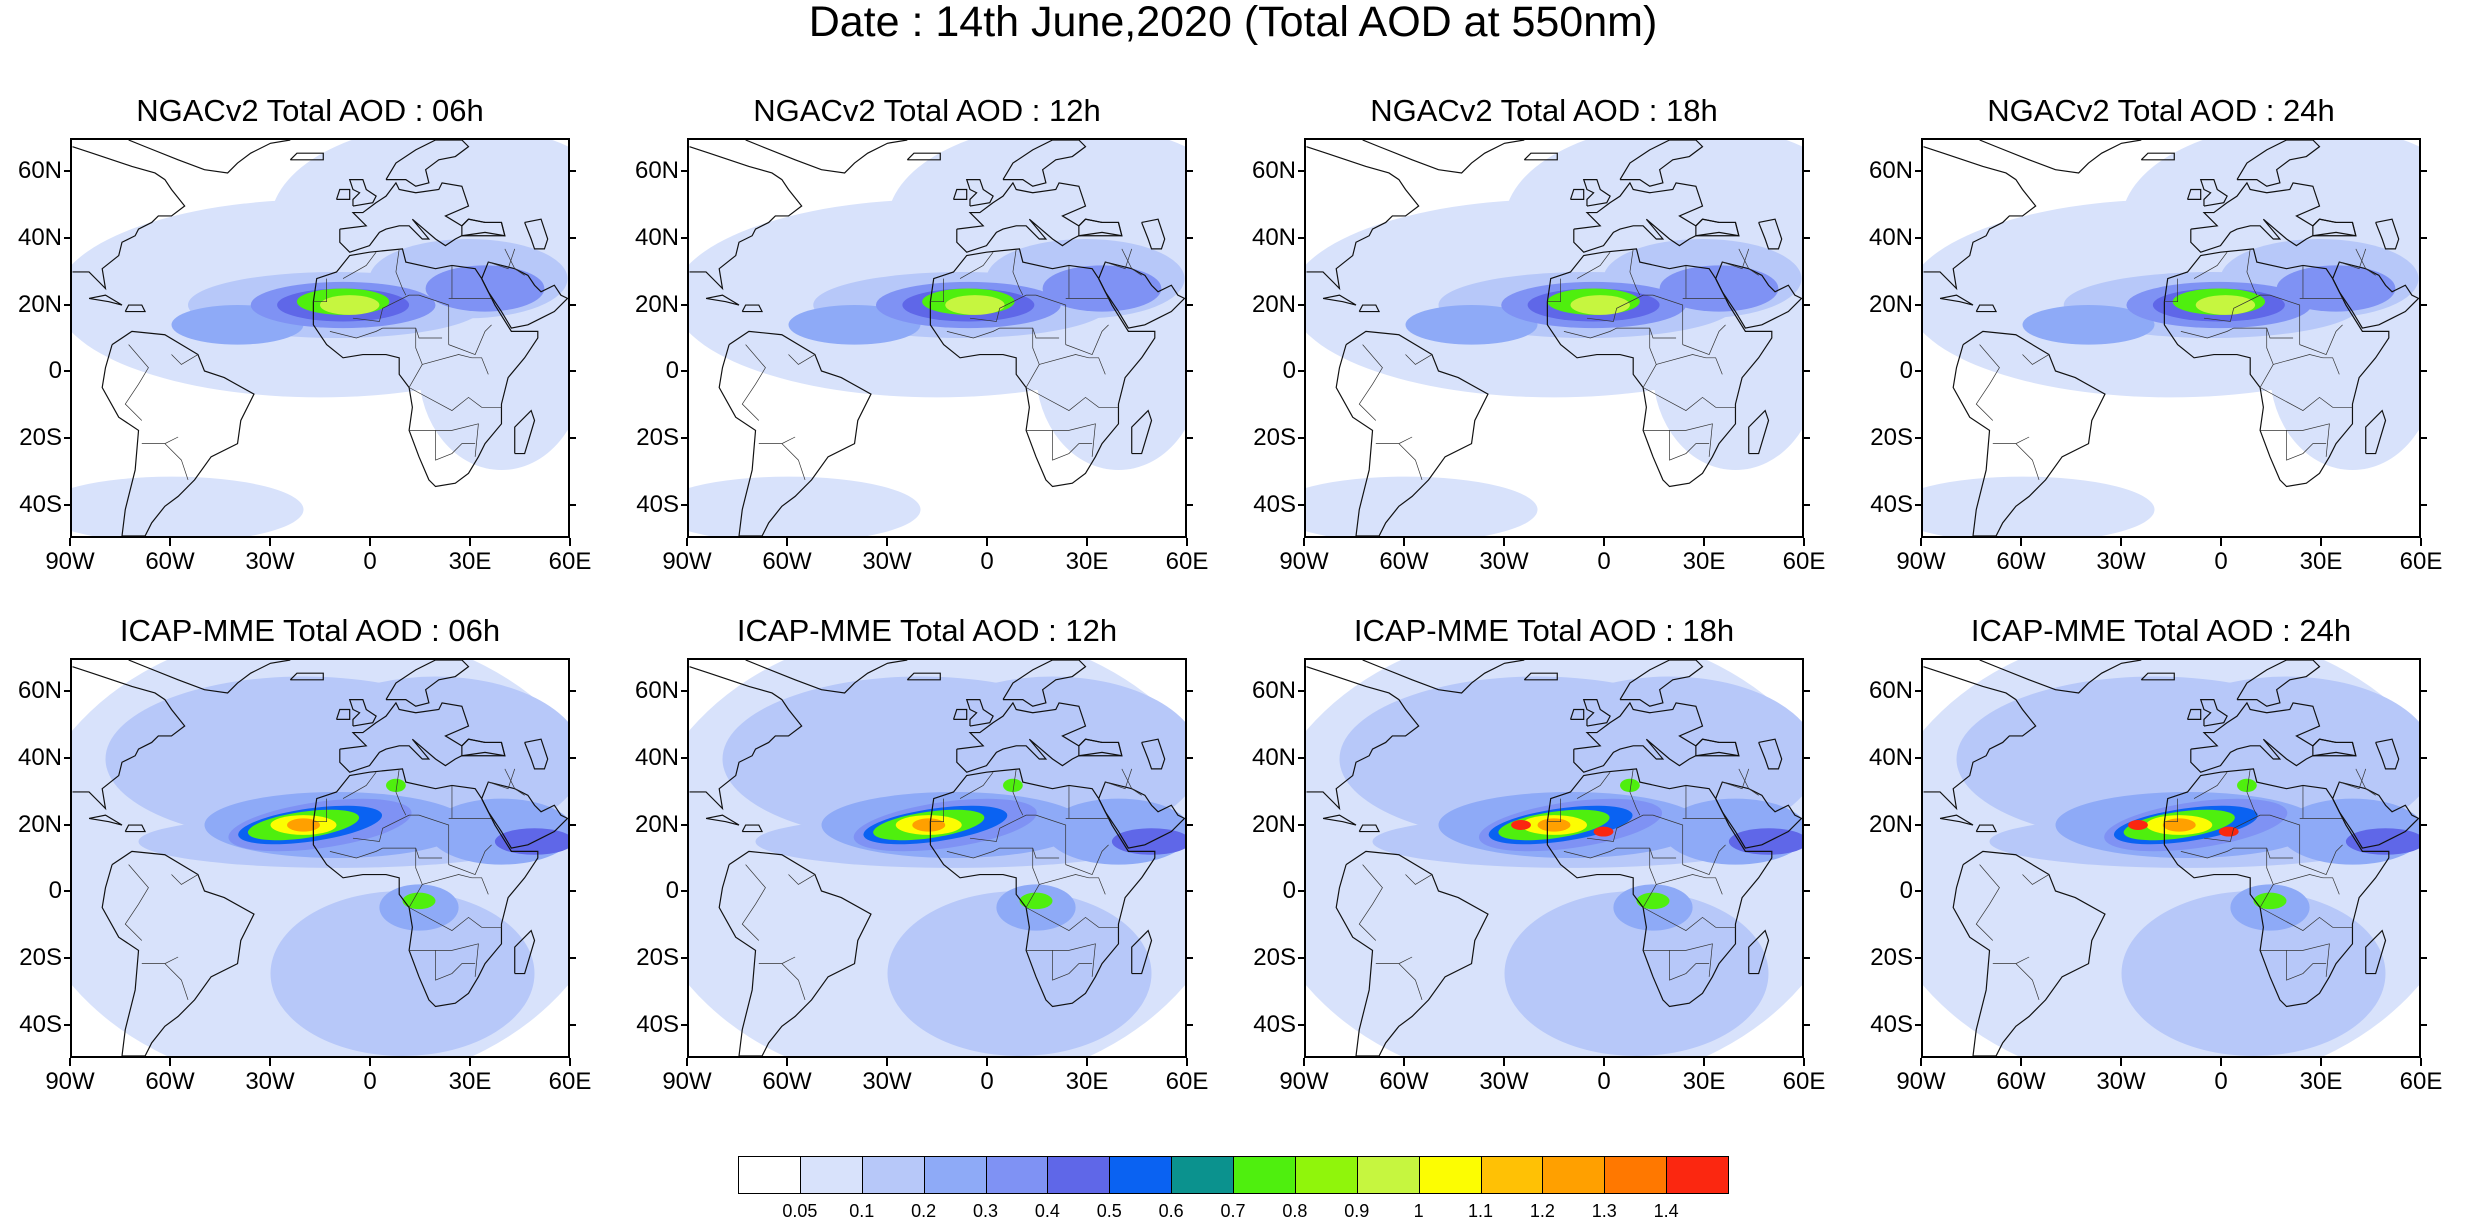 Image resolution: width=2466 pixels, height=1222 pixels. I want to click on lon-tick-label: 30W, so click(887, 561).